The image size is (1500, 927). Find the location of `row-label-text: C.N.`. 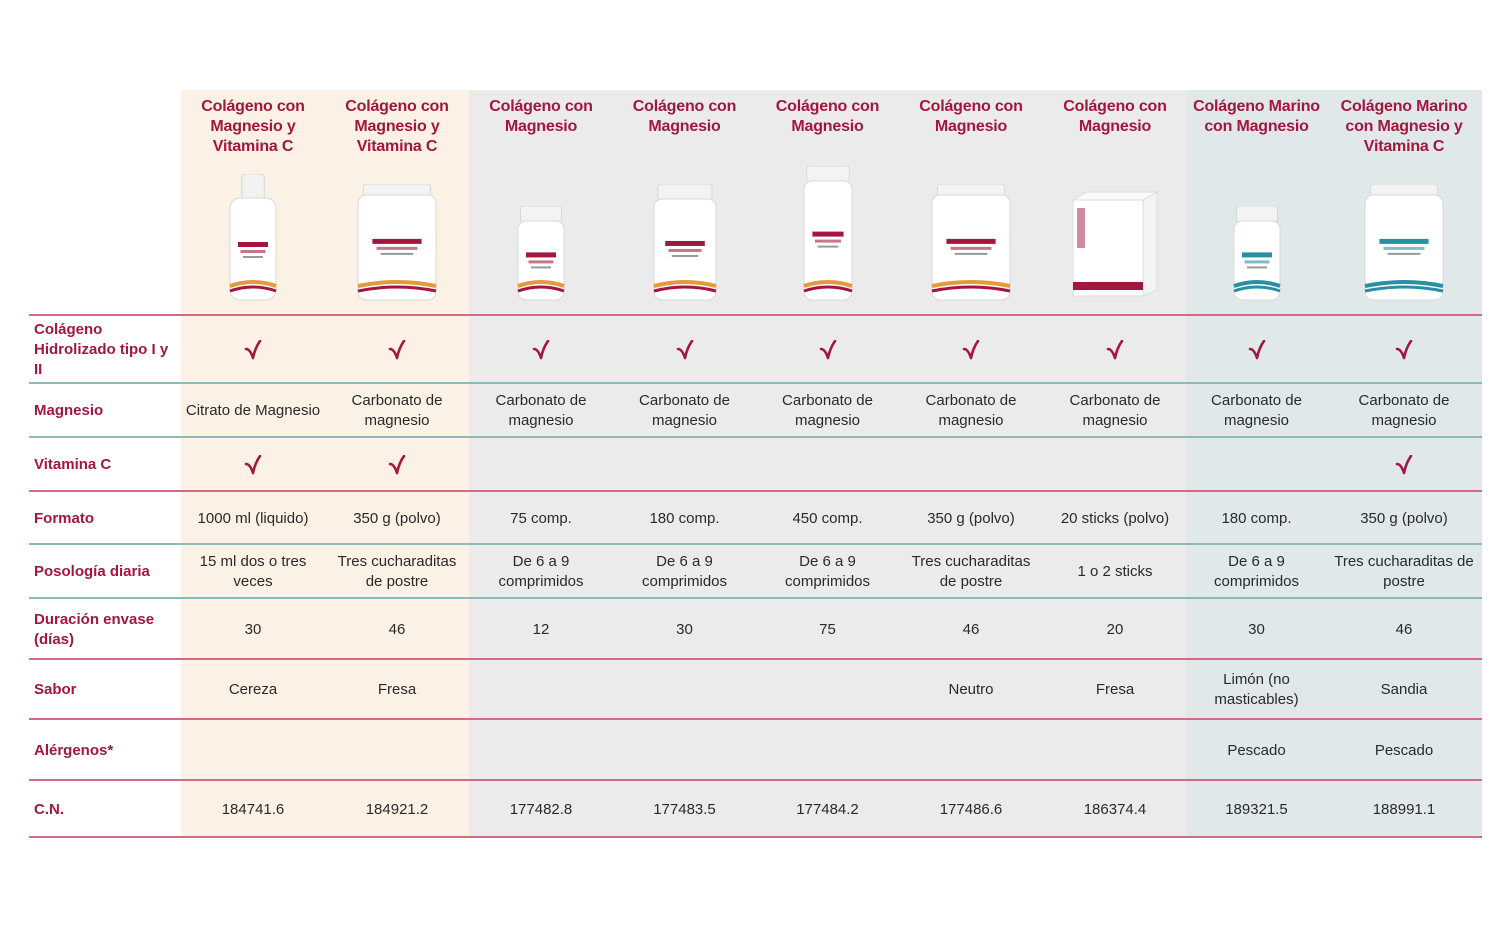

row-label-text: C.N. is located at coordinates (49, 809).